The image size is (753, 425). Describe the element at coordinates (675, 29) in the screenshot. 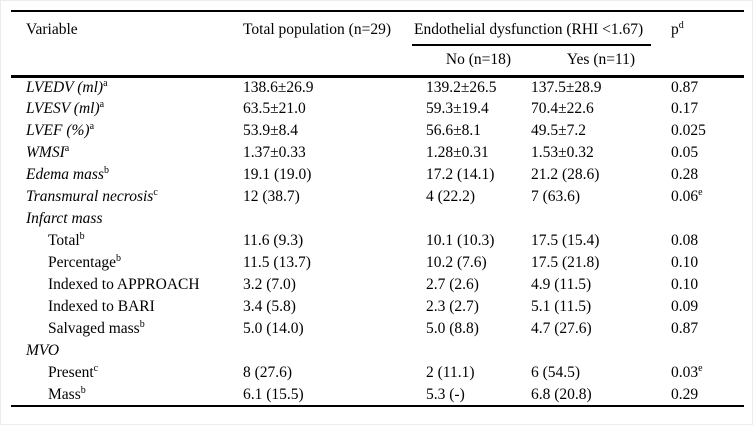

I see `p-header-label: p` at that location.